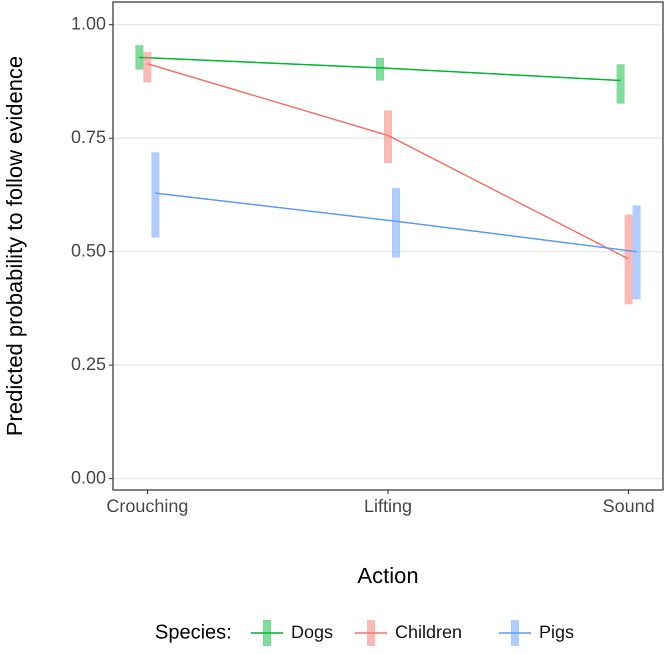 Image resolution: width=665 pixels, height=654 pixels. Describe the element at coordinates (14, 246) in the screenshot. I see `y-axis-title: Predicted probability to follow evidence` at that location.